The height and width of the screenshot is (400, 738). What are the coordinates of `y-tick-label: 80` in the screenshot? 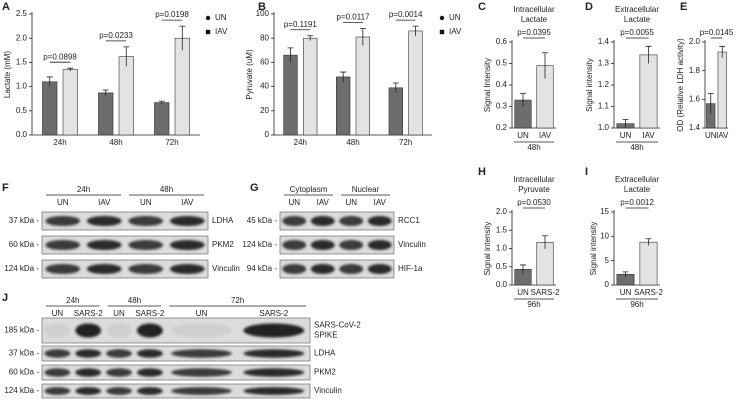 It's located at (264, 37).